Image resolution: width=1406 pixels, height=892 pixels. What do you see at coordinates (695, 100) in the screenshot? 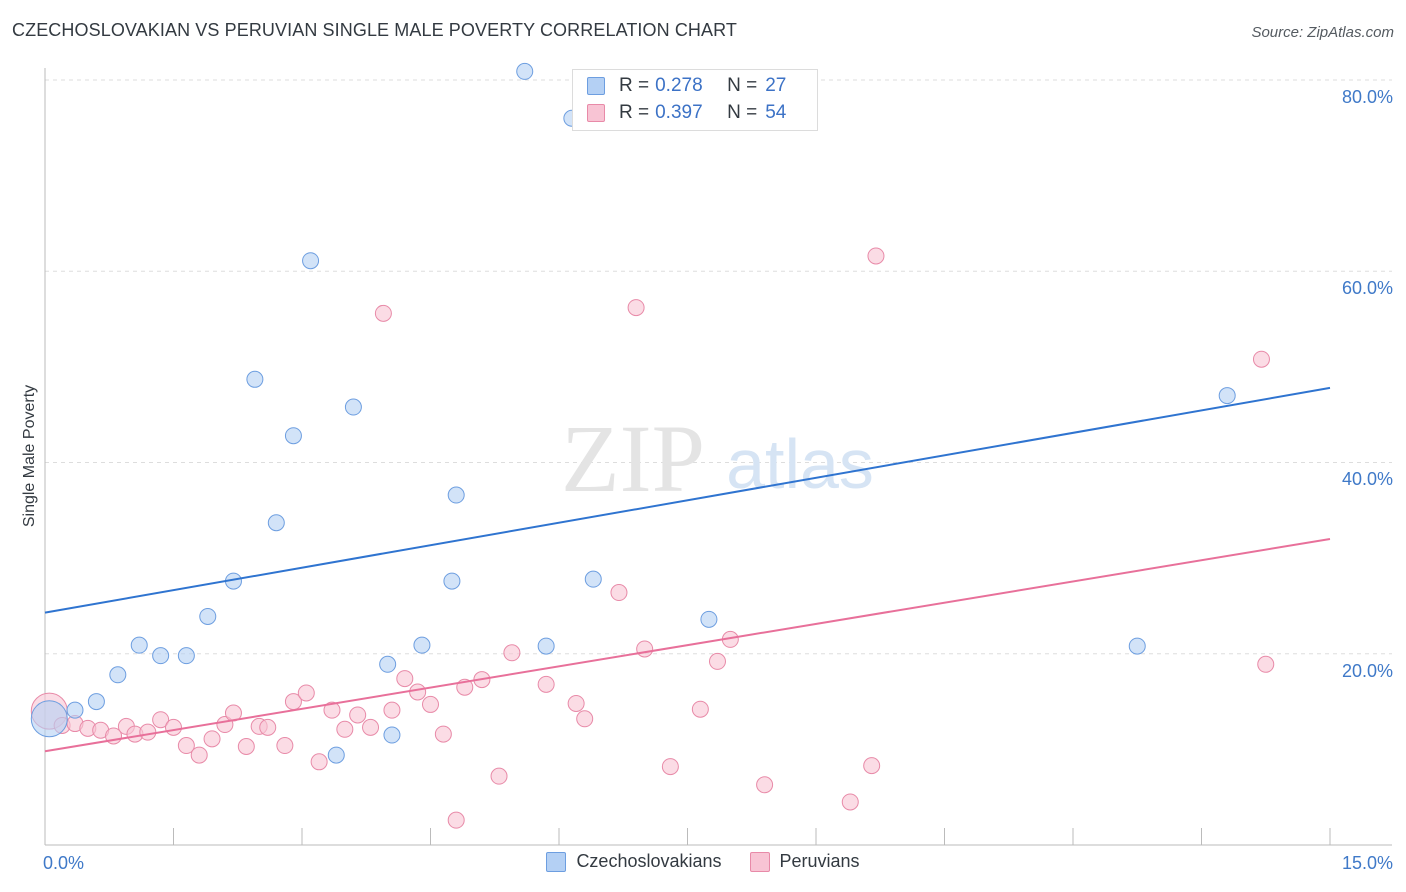
I see `stats-legend: R = 0.278 N = 27 R = 0.397 N = 54` at bounding box center [695, 100].